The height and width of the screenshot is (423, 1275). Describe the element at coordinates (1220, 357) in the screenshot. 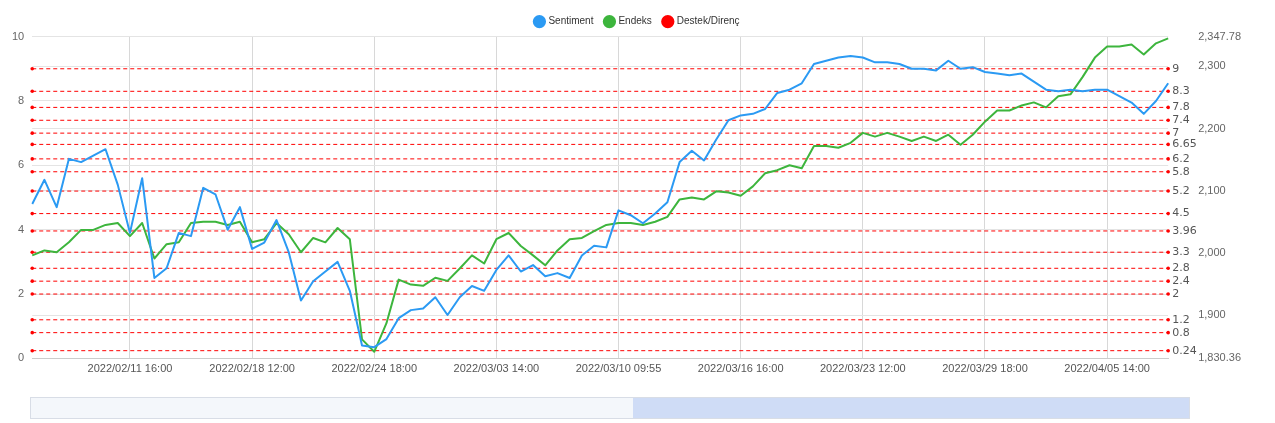

I see `y2-tick-label: 1,830.36` at that location.